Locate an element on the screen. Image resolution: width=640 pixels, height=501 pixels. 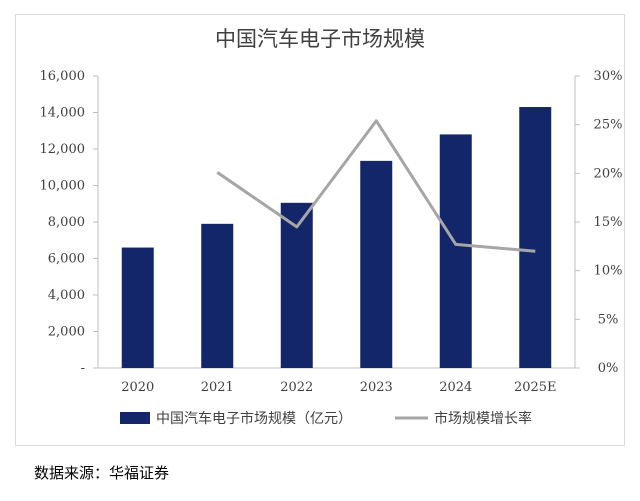
legend-swatch-bar is located at coordinates (135, 418).